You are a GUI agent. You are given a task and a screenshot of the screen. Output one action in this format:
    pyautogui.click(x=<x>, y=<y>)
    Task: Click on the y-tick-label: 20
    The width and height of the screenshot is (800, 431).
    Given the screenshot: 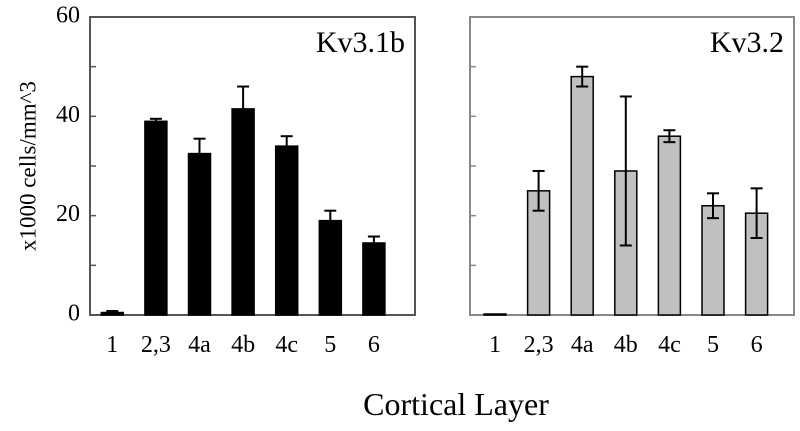 What is the action you would take?
    pyautogui.click(x=68, y=214)
    